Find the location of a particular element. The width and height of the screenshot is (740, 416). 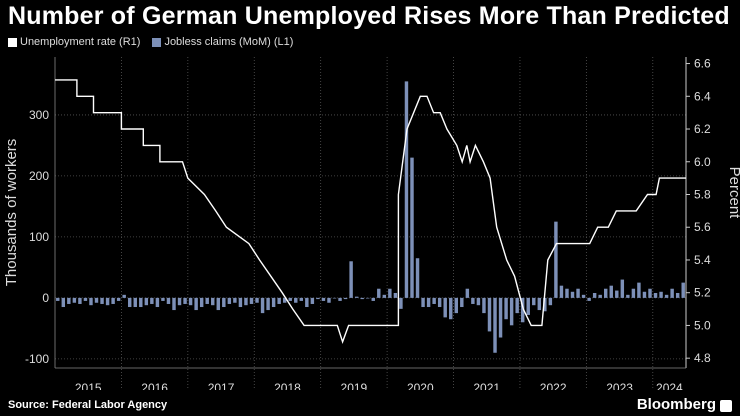

x-tick-label: 2019 is located at coordinates (354, 385).